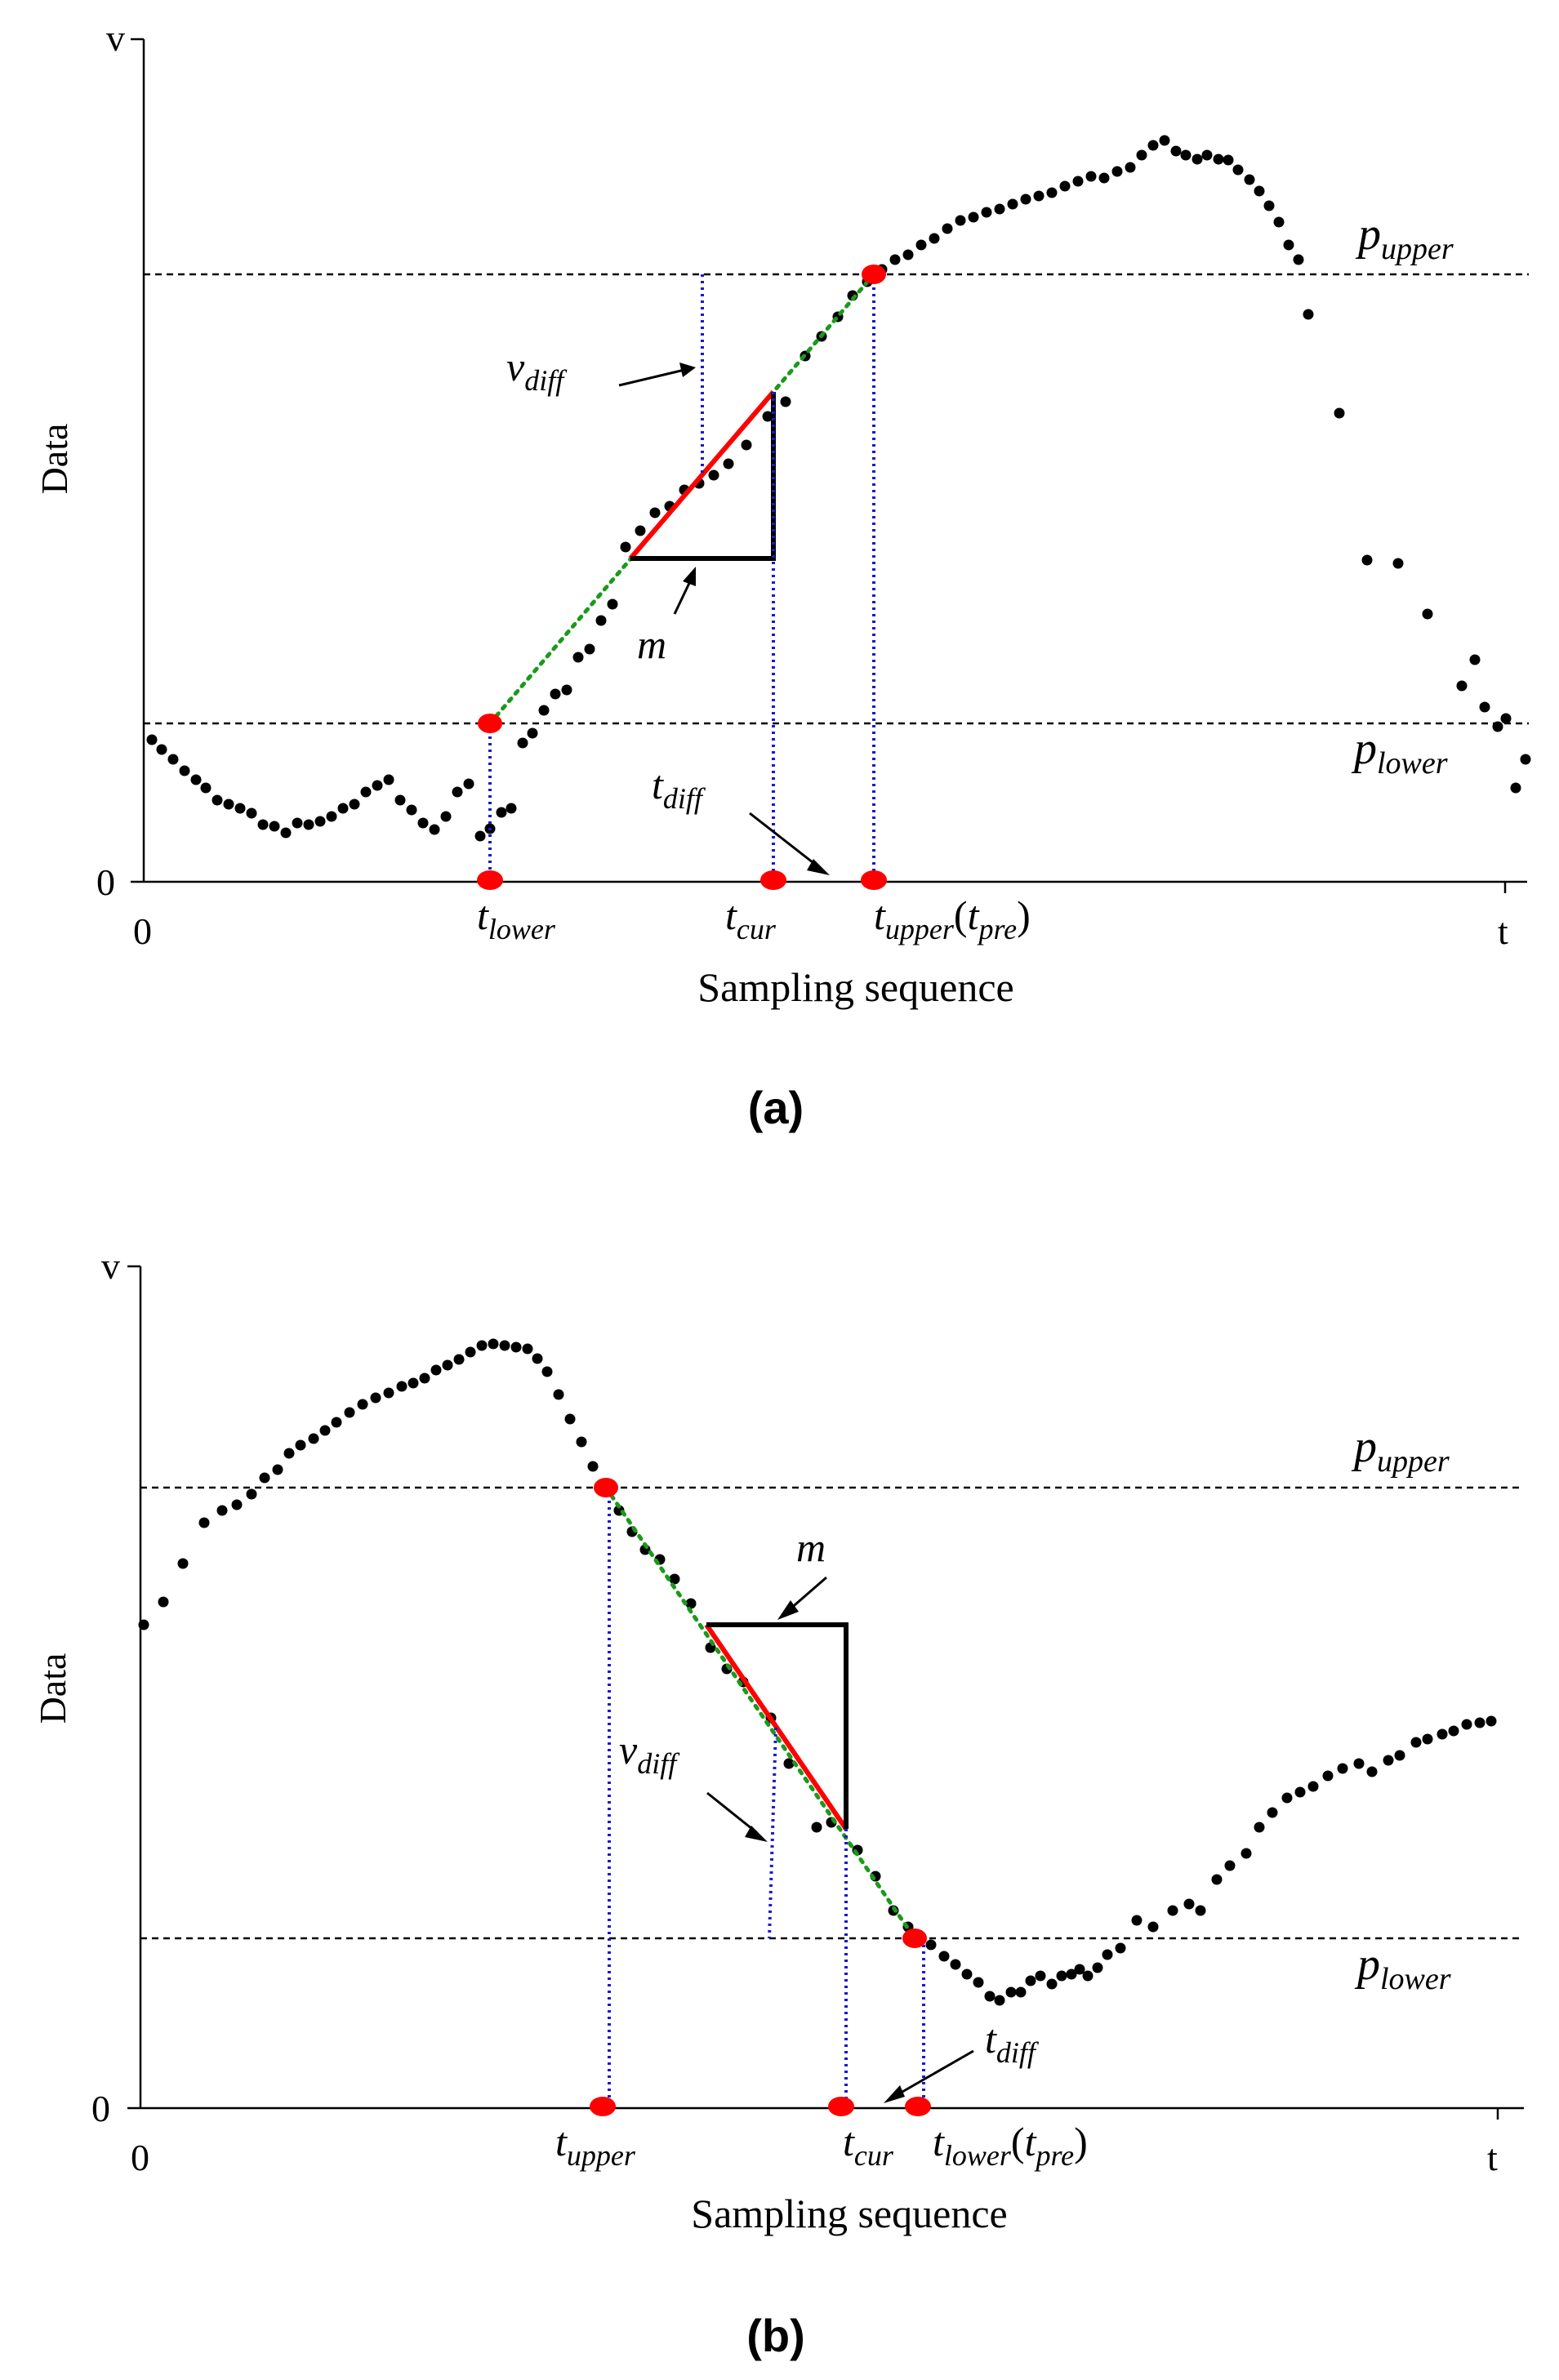  Describe the element at coordinates (929, 2076) in the screenshot. I see `panel-b-arrow-tdiff` at that location.